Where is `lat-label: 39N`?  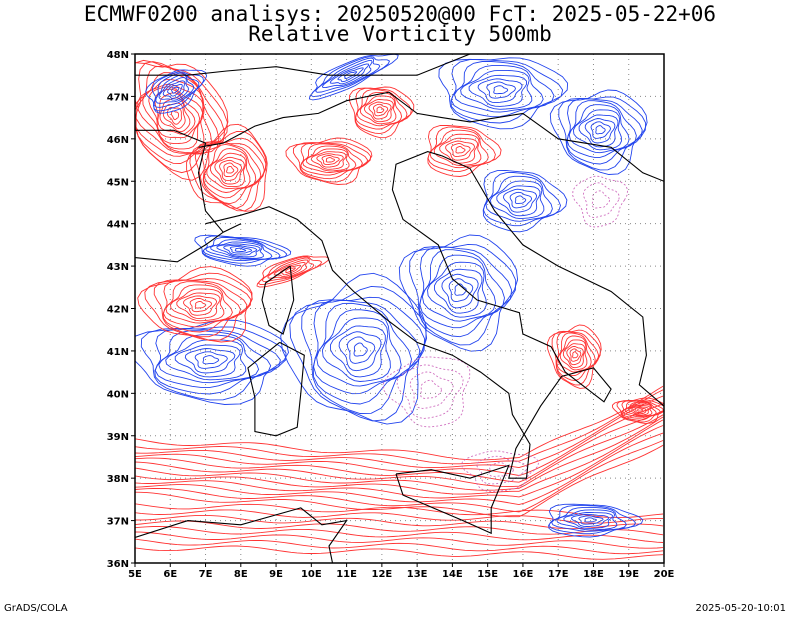 lat-label: 39N is located at coordinates (118, 437).